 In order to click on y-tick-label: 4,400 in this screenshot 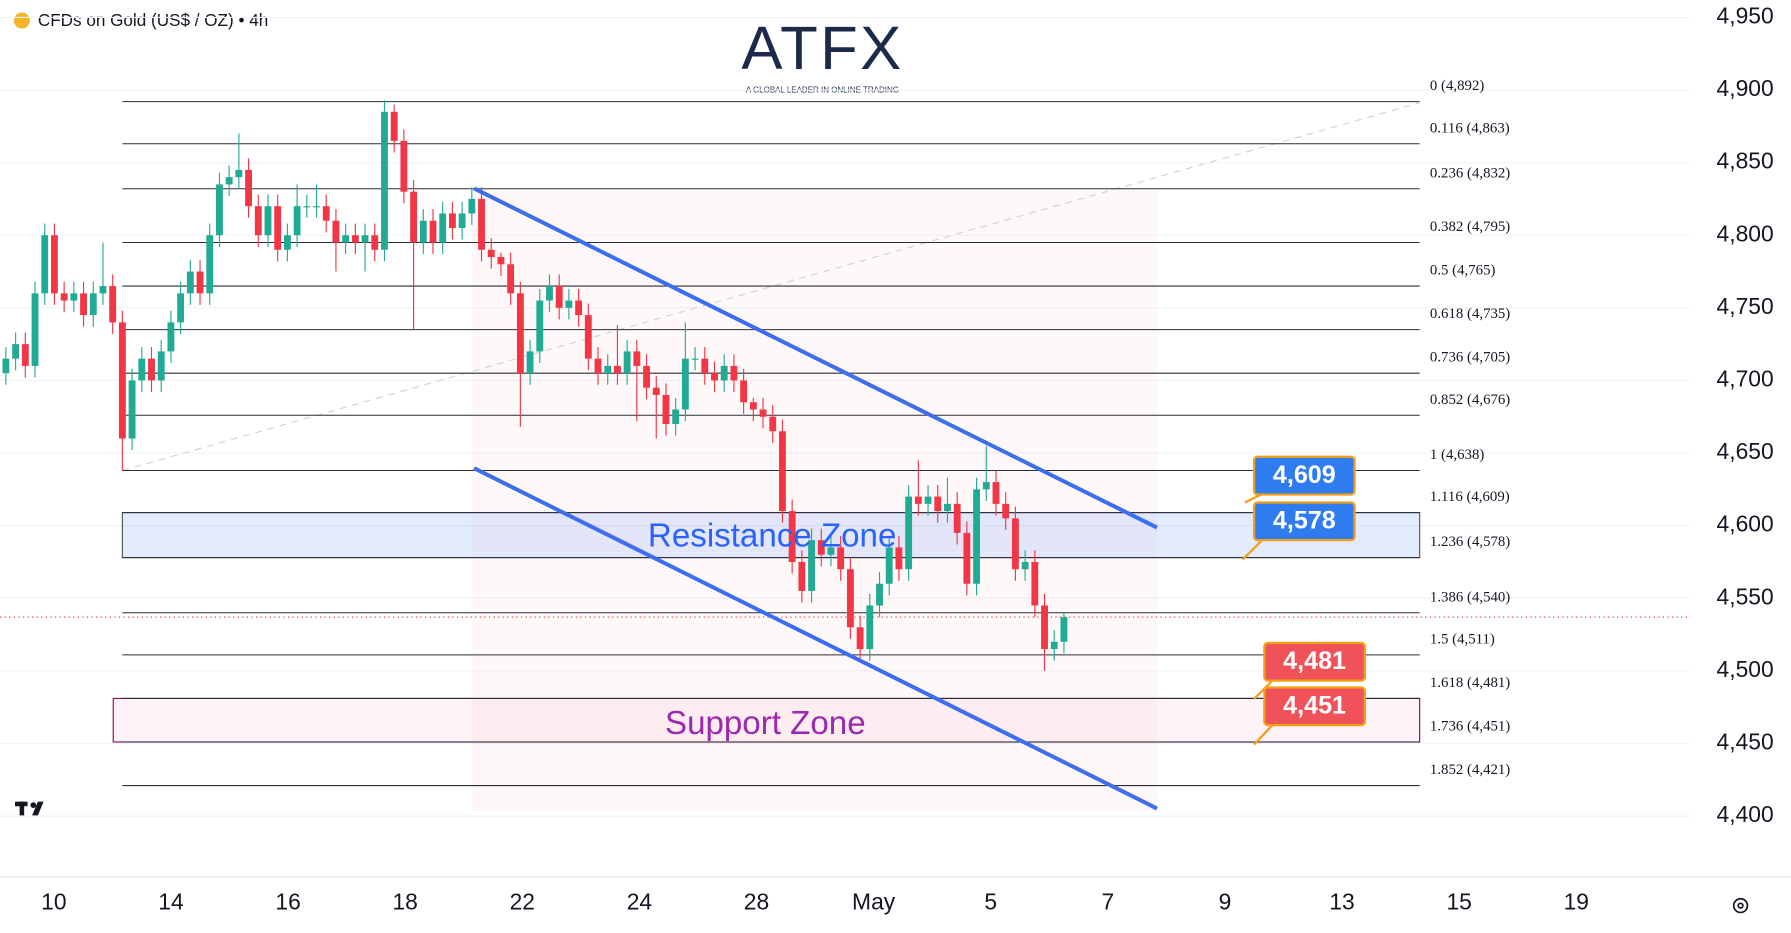, I will do `click(1745, 814)`.